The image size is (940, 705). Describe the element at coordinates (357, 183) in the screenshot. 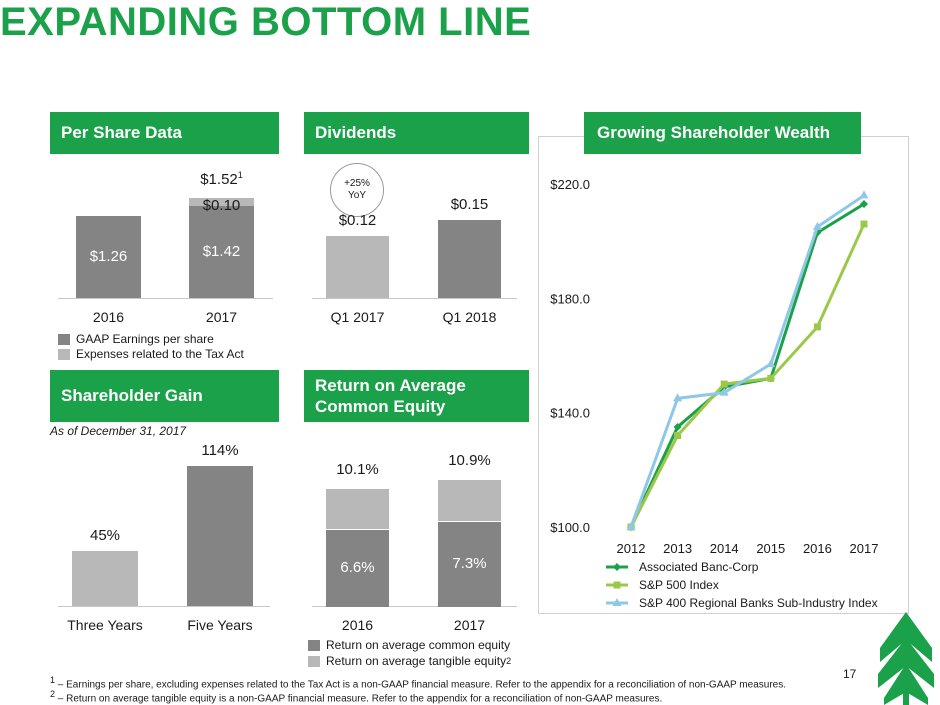

I see `yoy-badge-pct: +25%` at that location.